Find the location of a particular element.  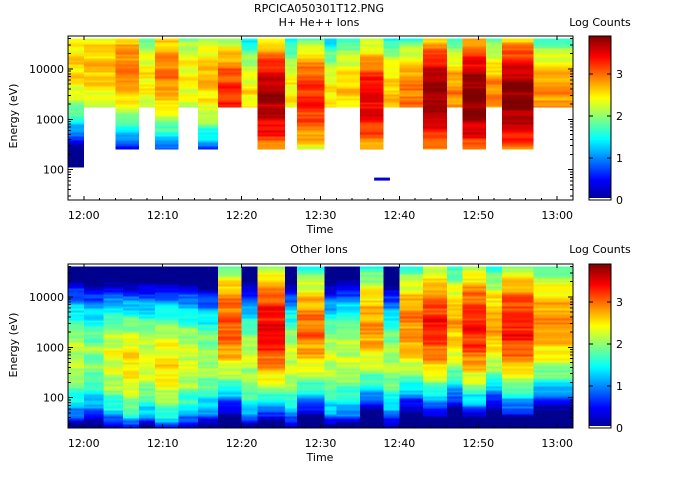

x-tick-label: 12:10 is located at coordinates (163, 215).